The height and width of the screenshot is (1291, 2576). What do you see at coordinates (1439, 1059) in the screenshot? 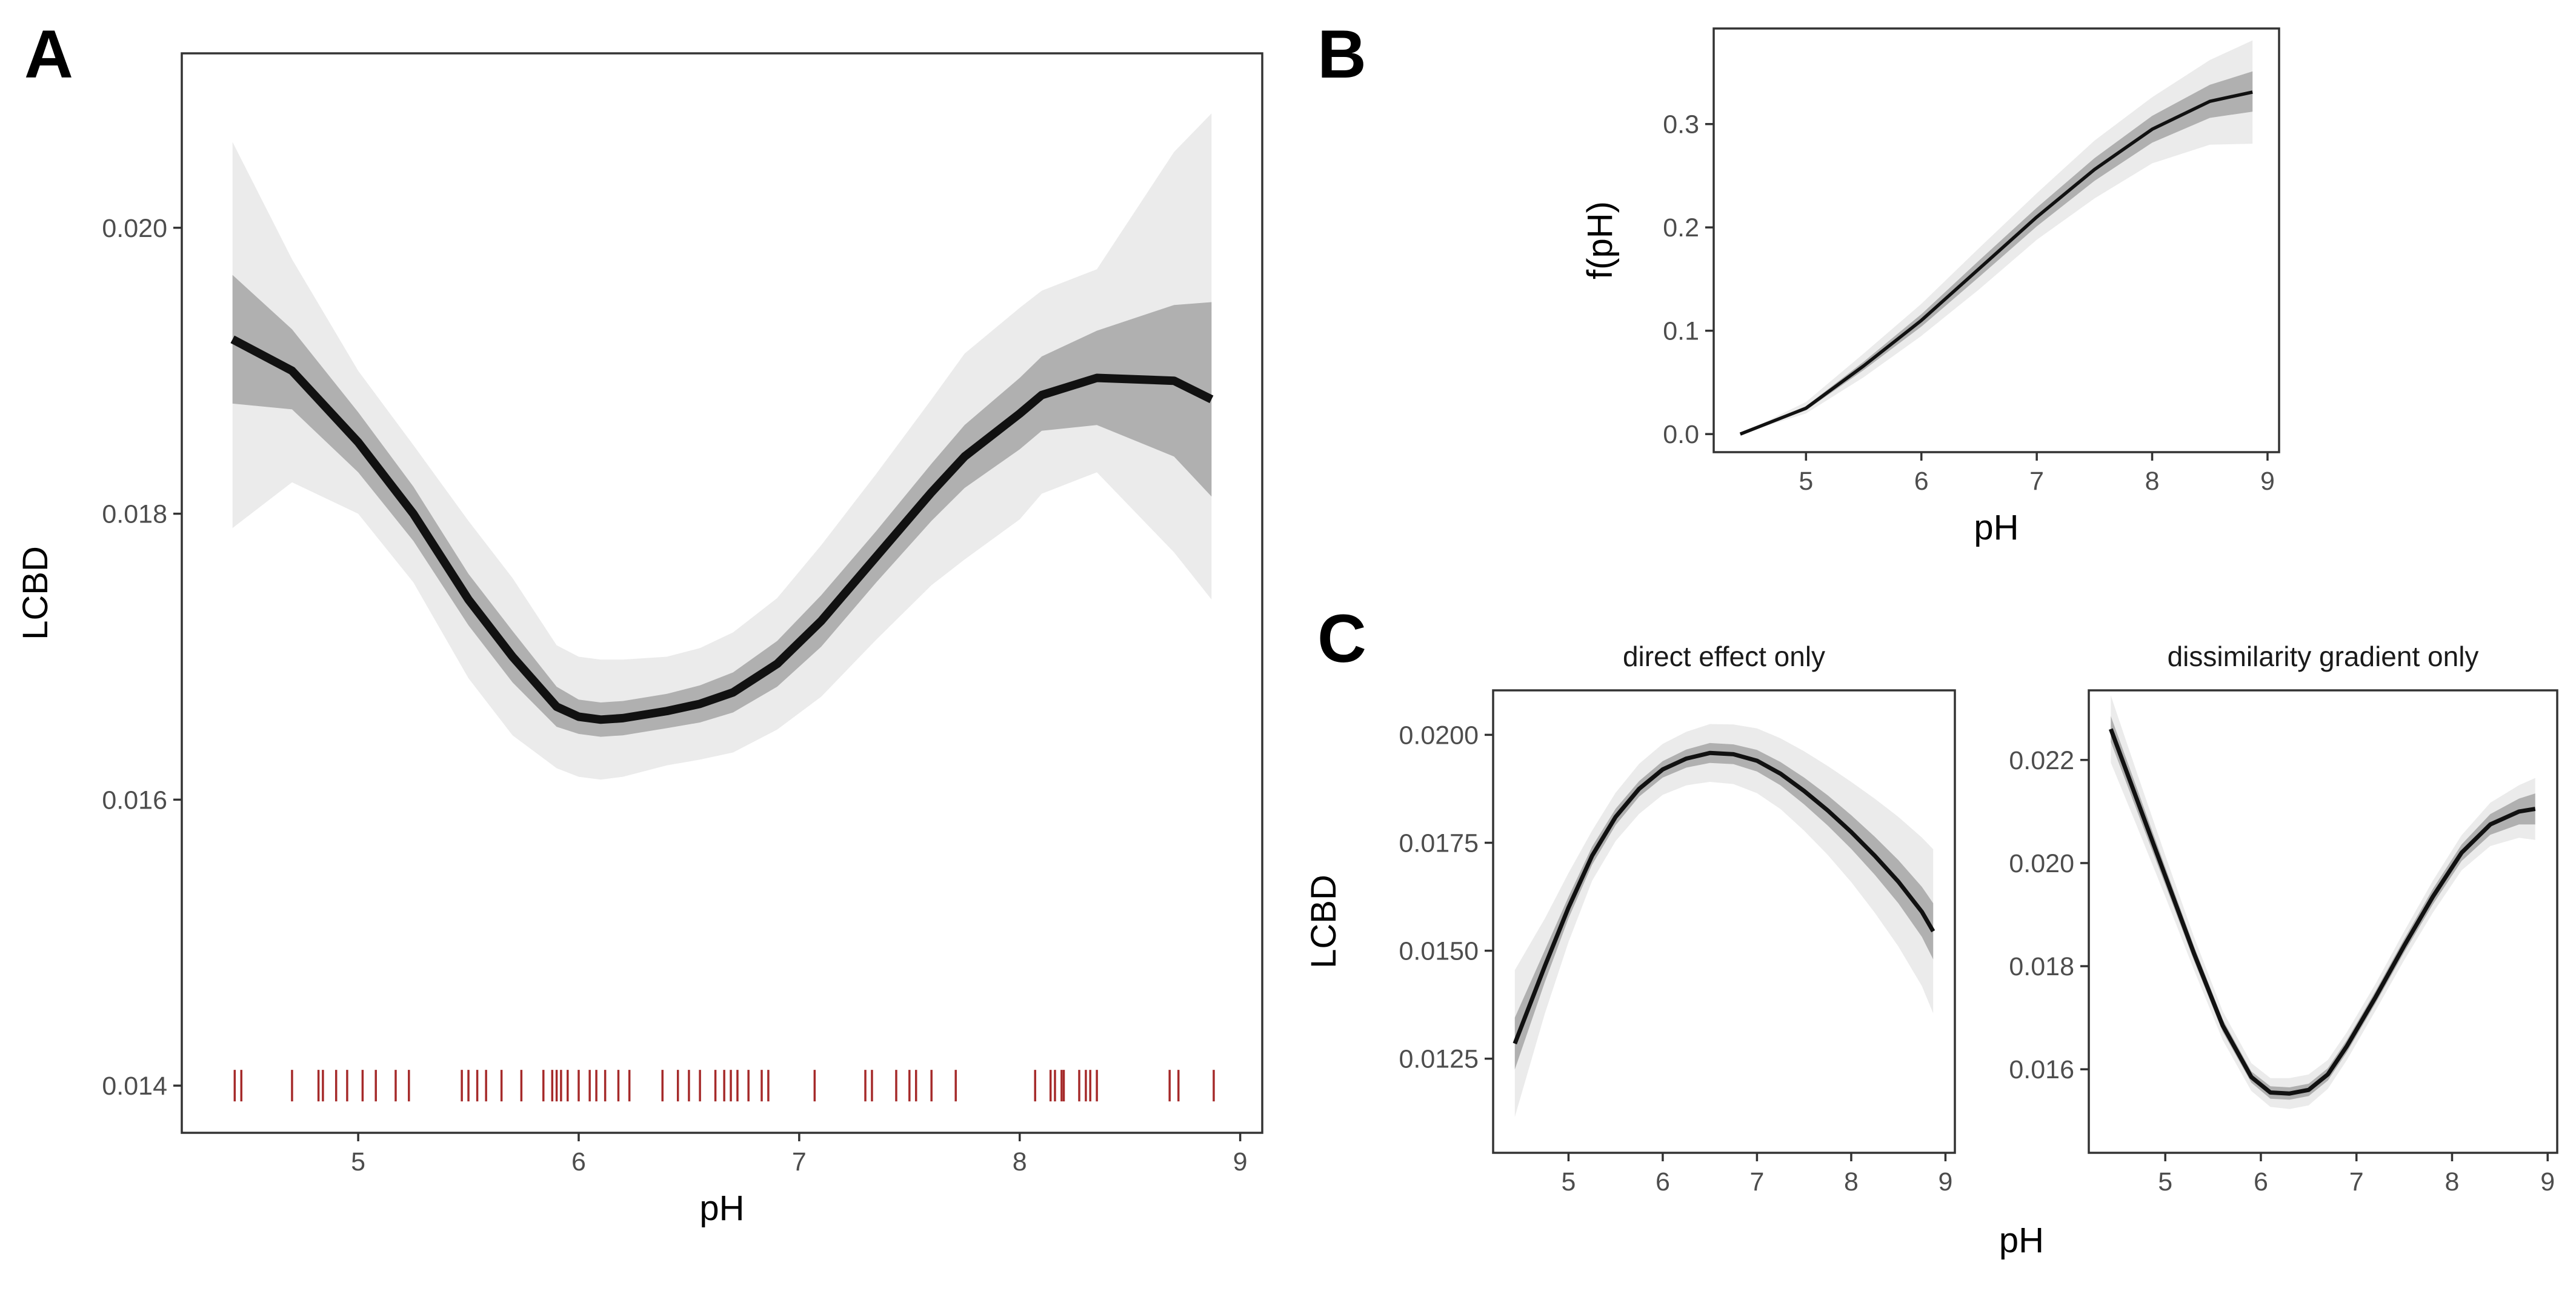
I see `y-tick-label: 0.0125` at bounding box center [1439, 1059].